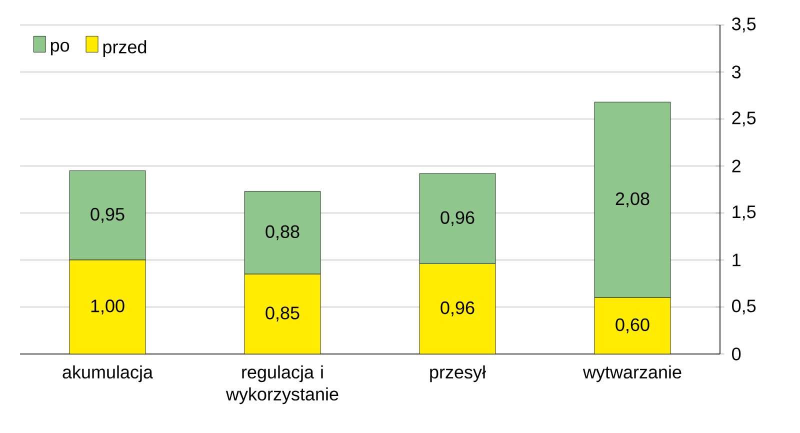 This screenshot has width=800, height=433. I want to click on x-tick-label: wytwarzanie, so click(632, 373).